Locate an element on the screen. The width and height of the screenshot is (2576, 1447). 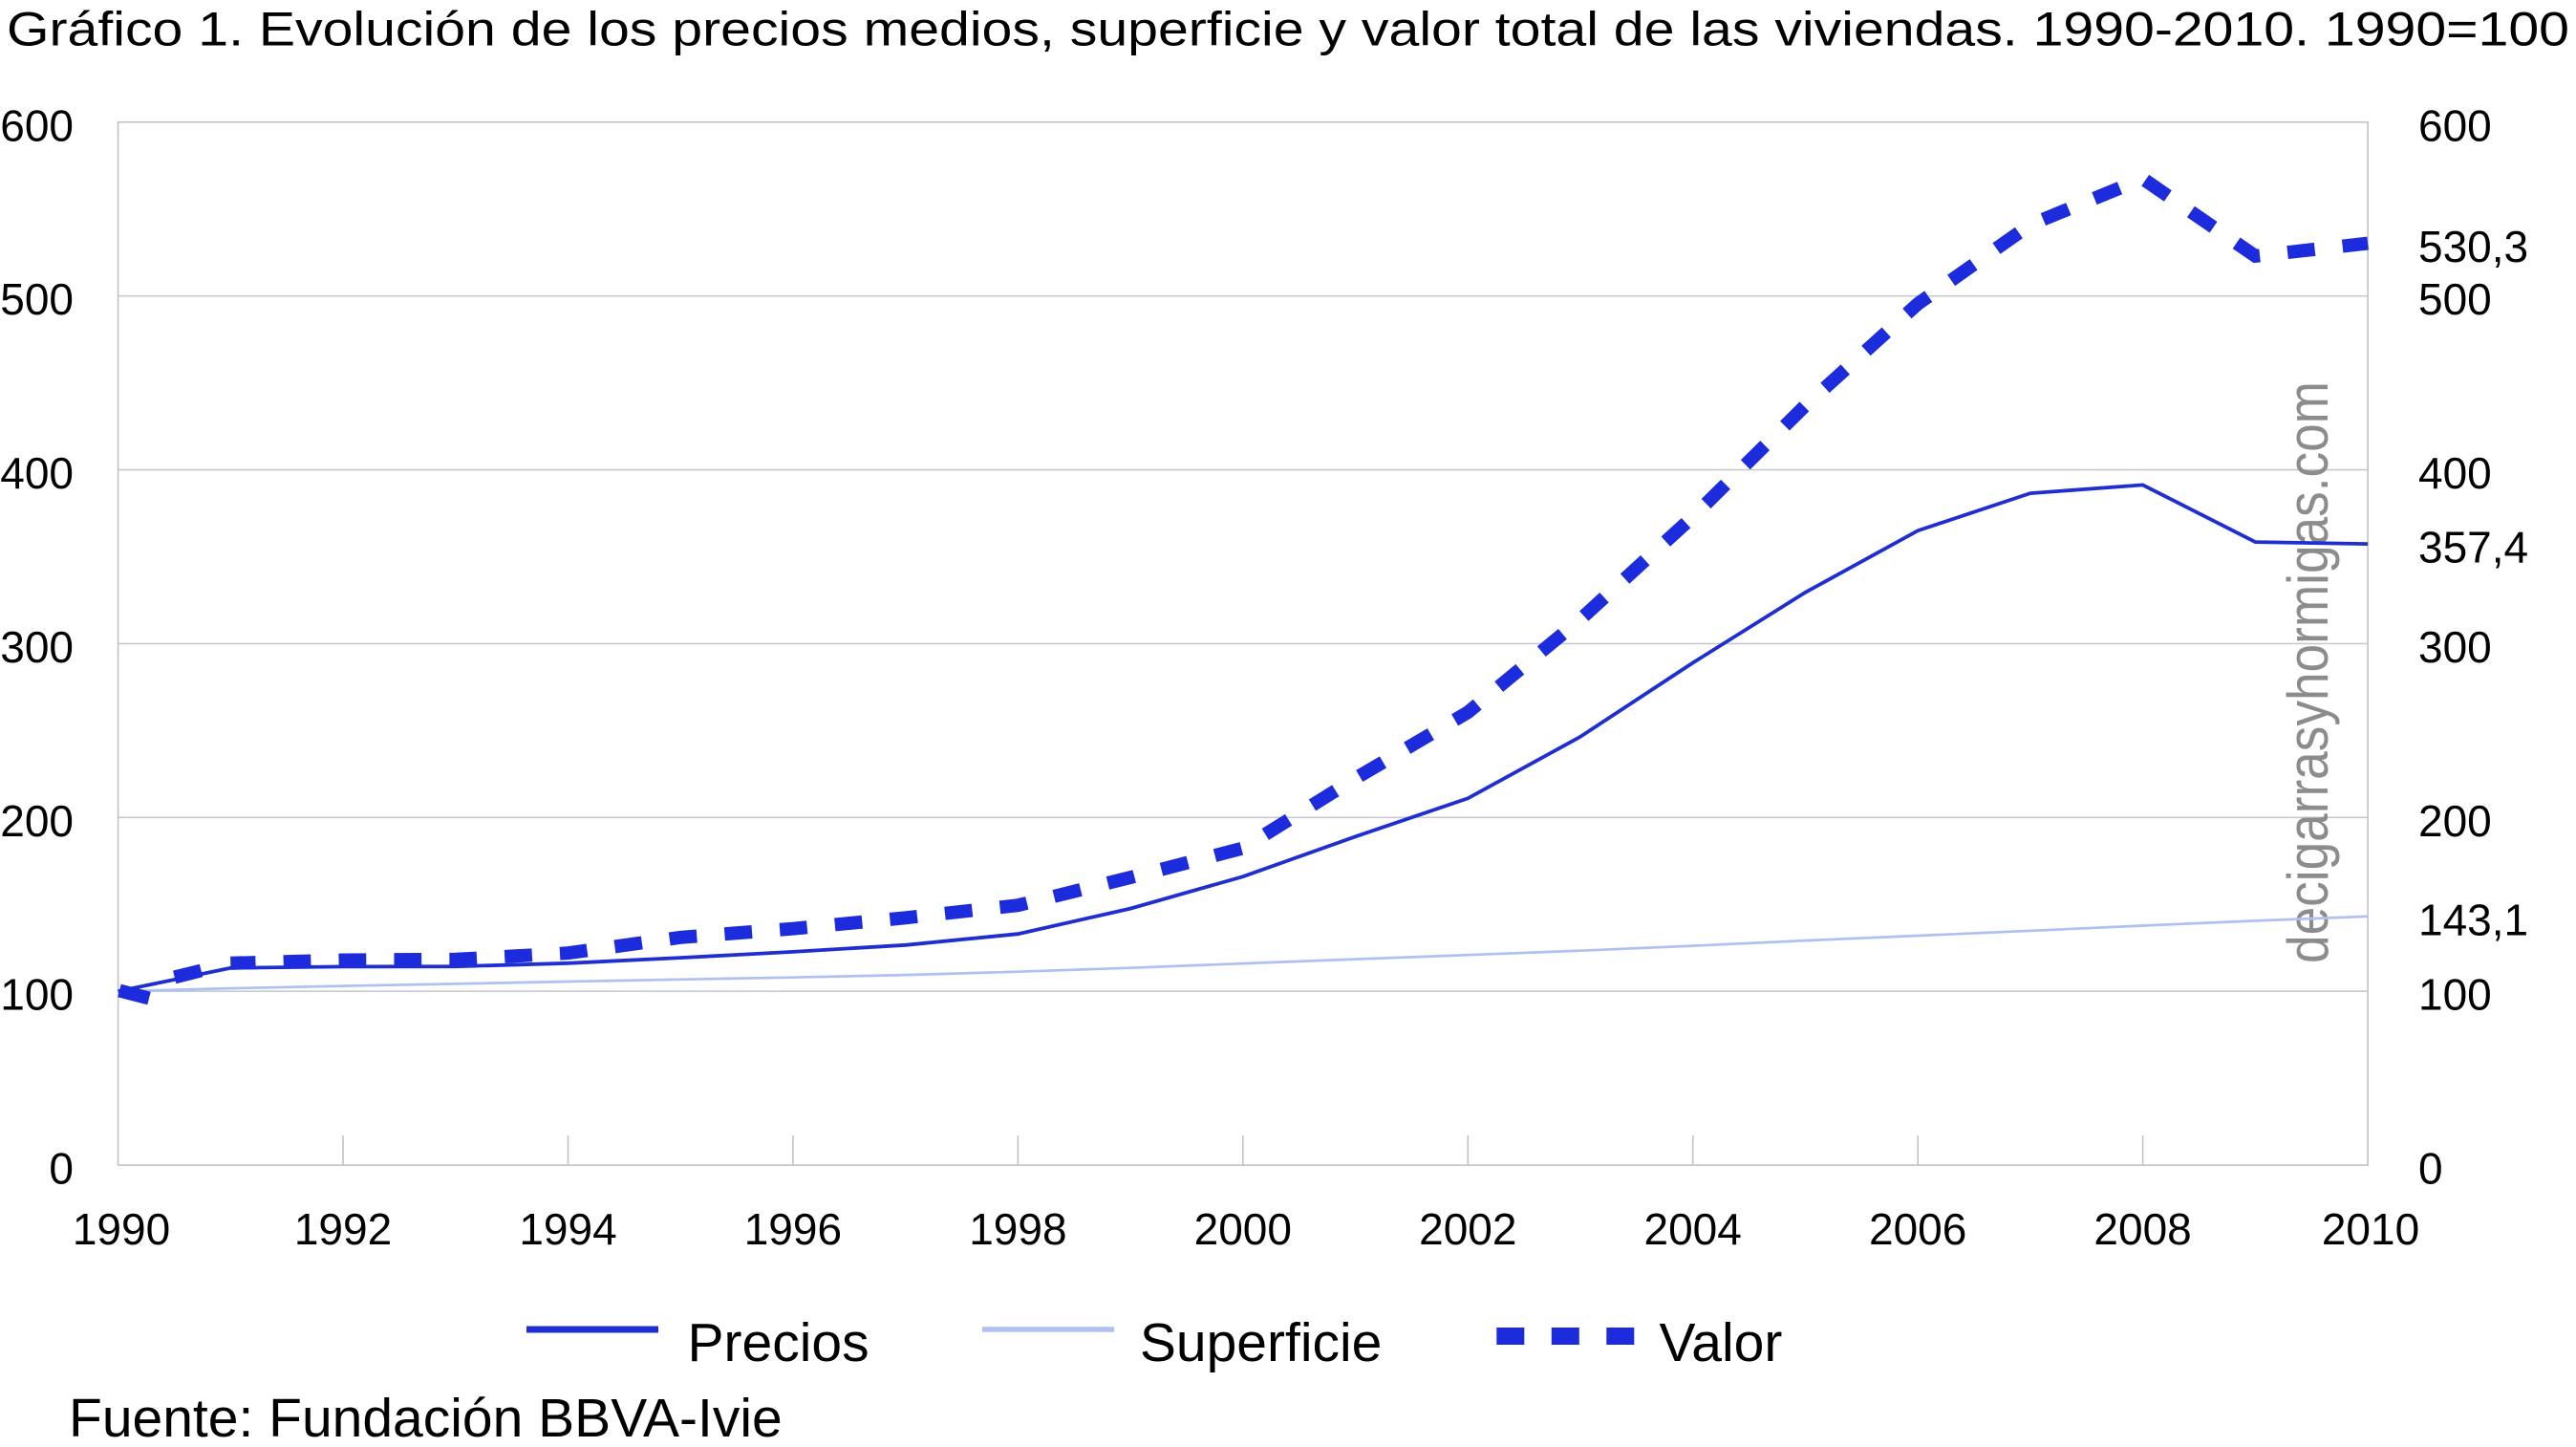
svg-text: 2000 is located at coordinates (1243, 1229).